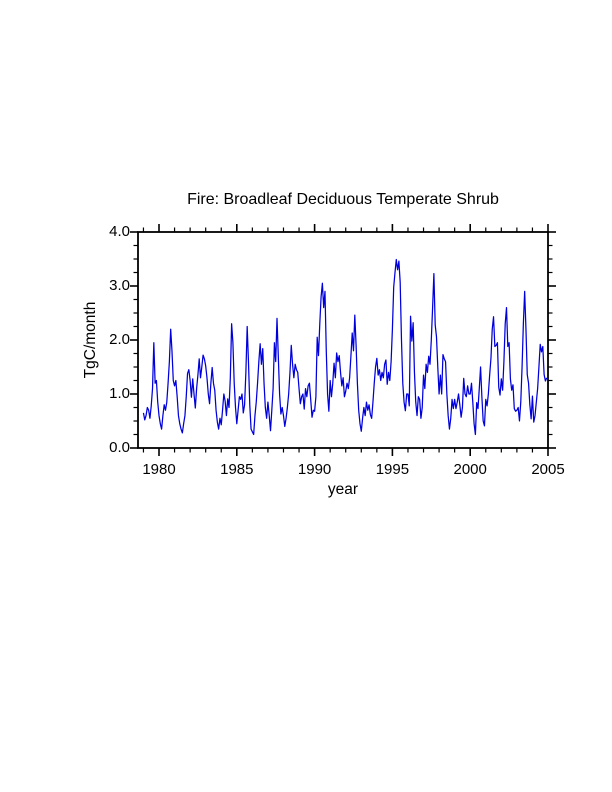  What do you see at coordinates (159, 469) in the screenshot?
I see `x-tick-label: 1980` at bounding box center [159, 469].